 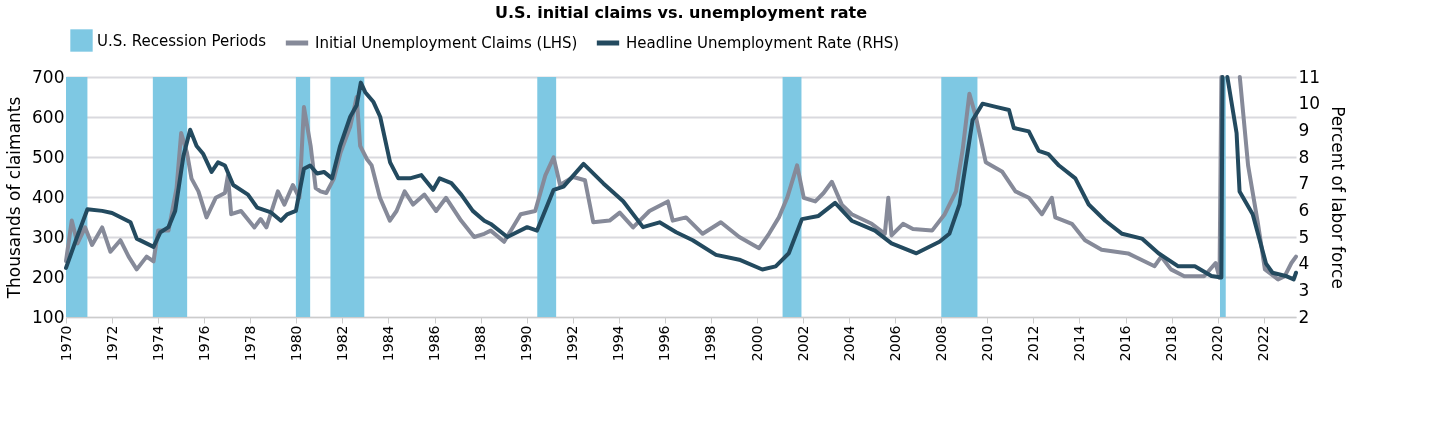 What do you see at coordinates (1309, 76) in the screenshot?
I see `y2-tick-label: 11` at bounding box center [1309, 76].